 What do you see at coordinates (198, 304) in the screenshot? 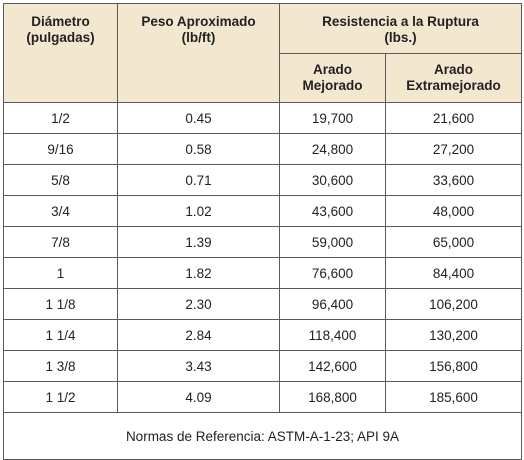
I see `weight-cell: 2.30` at bounding box center [198, 304].